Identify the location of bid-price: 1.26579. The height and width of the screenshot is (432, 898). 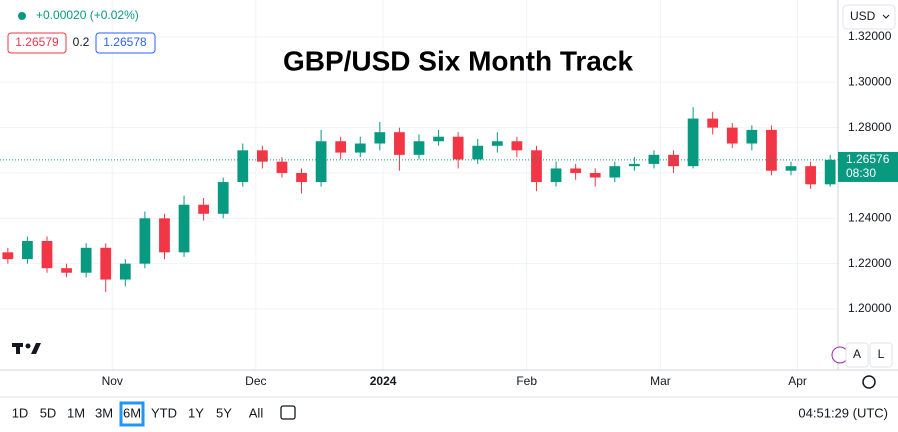
(37, 42).